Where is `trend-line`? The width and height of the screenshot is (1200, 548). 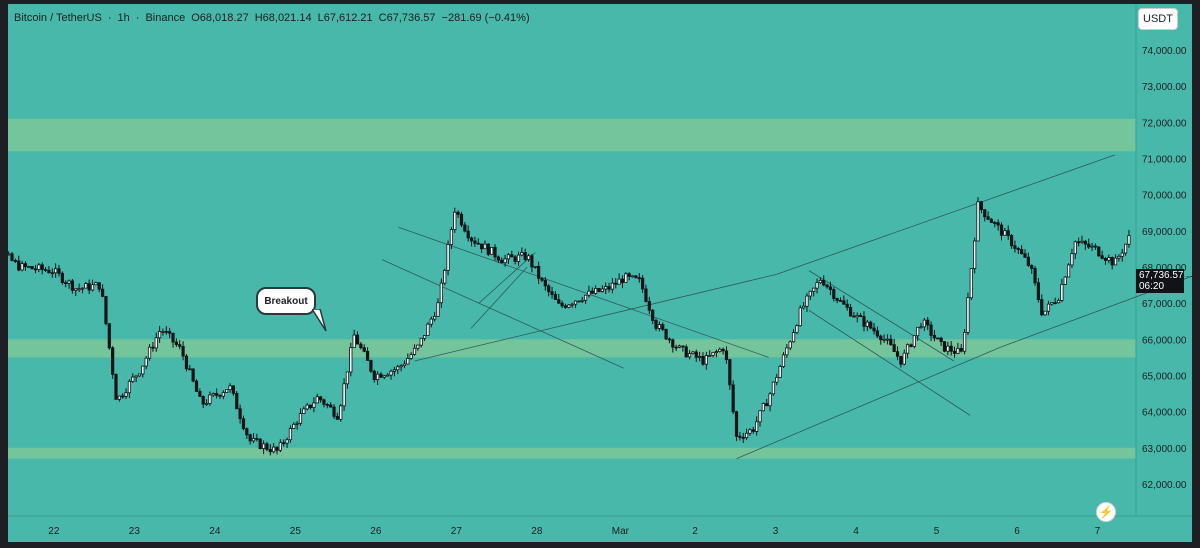
trend-line is located at coordinates (946, 214).